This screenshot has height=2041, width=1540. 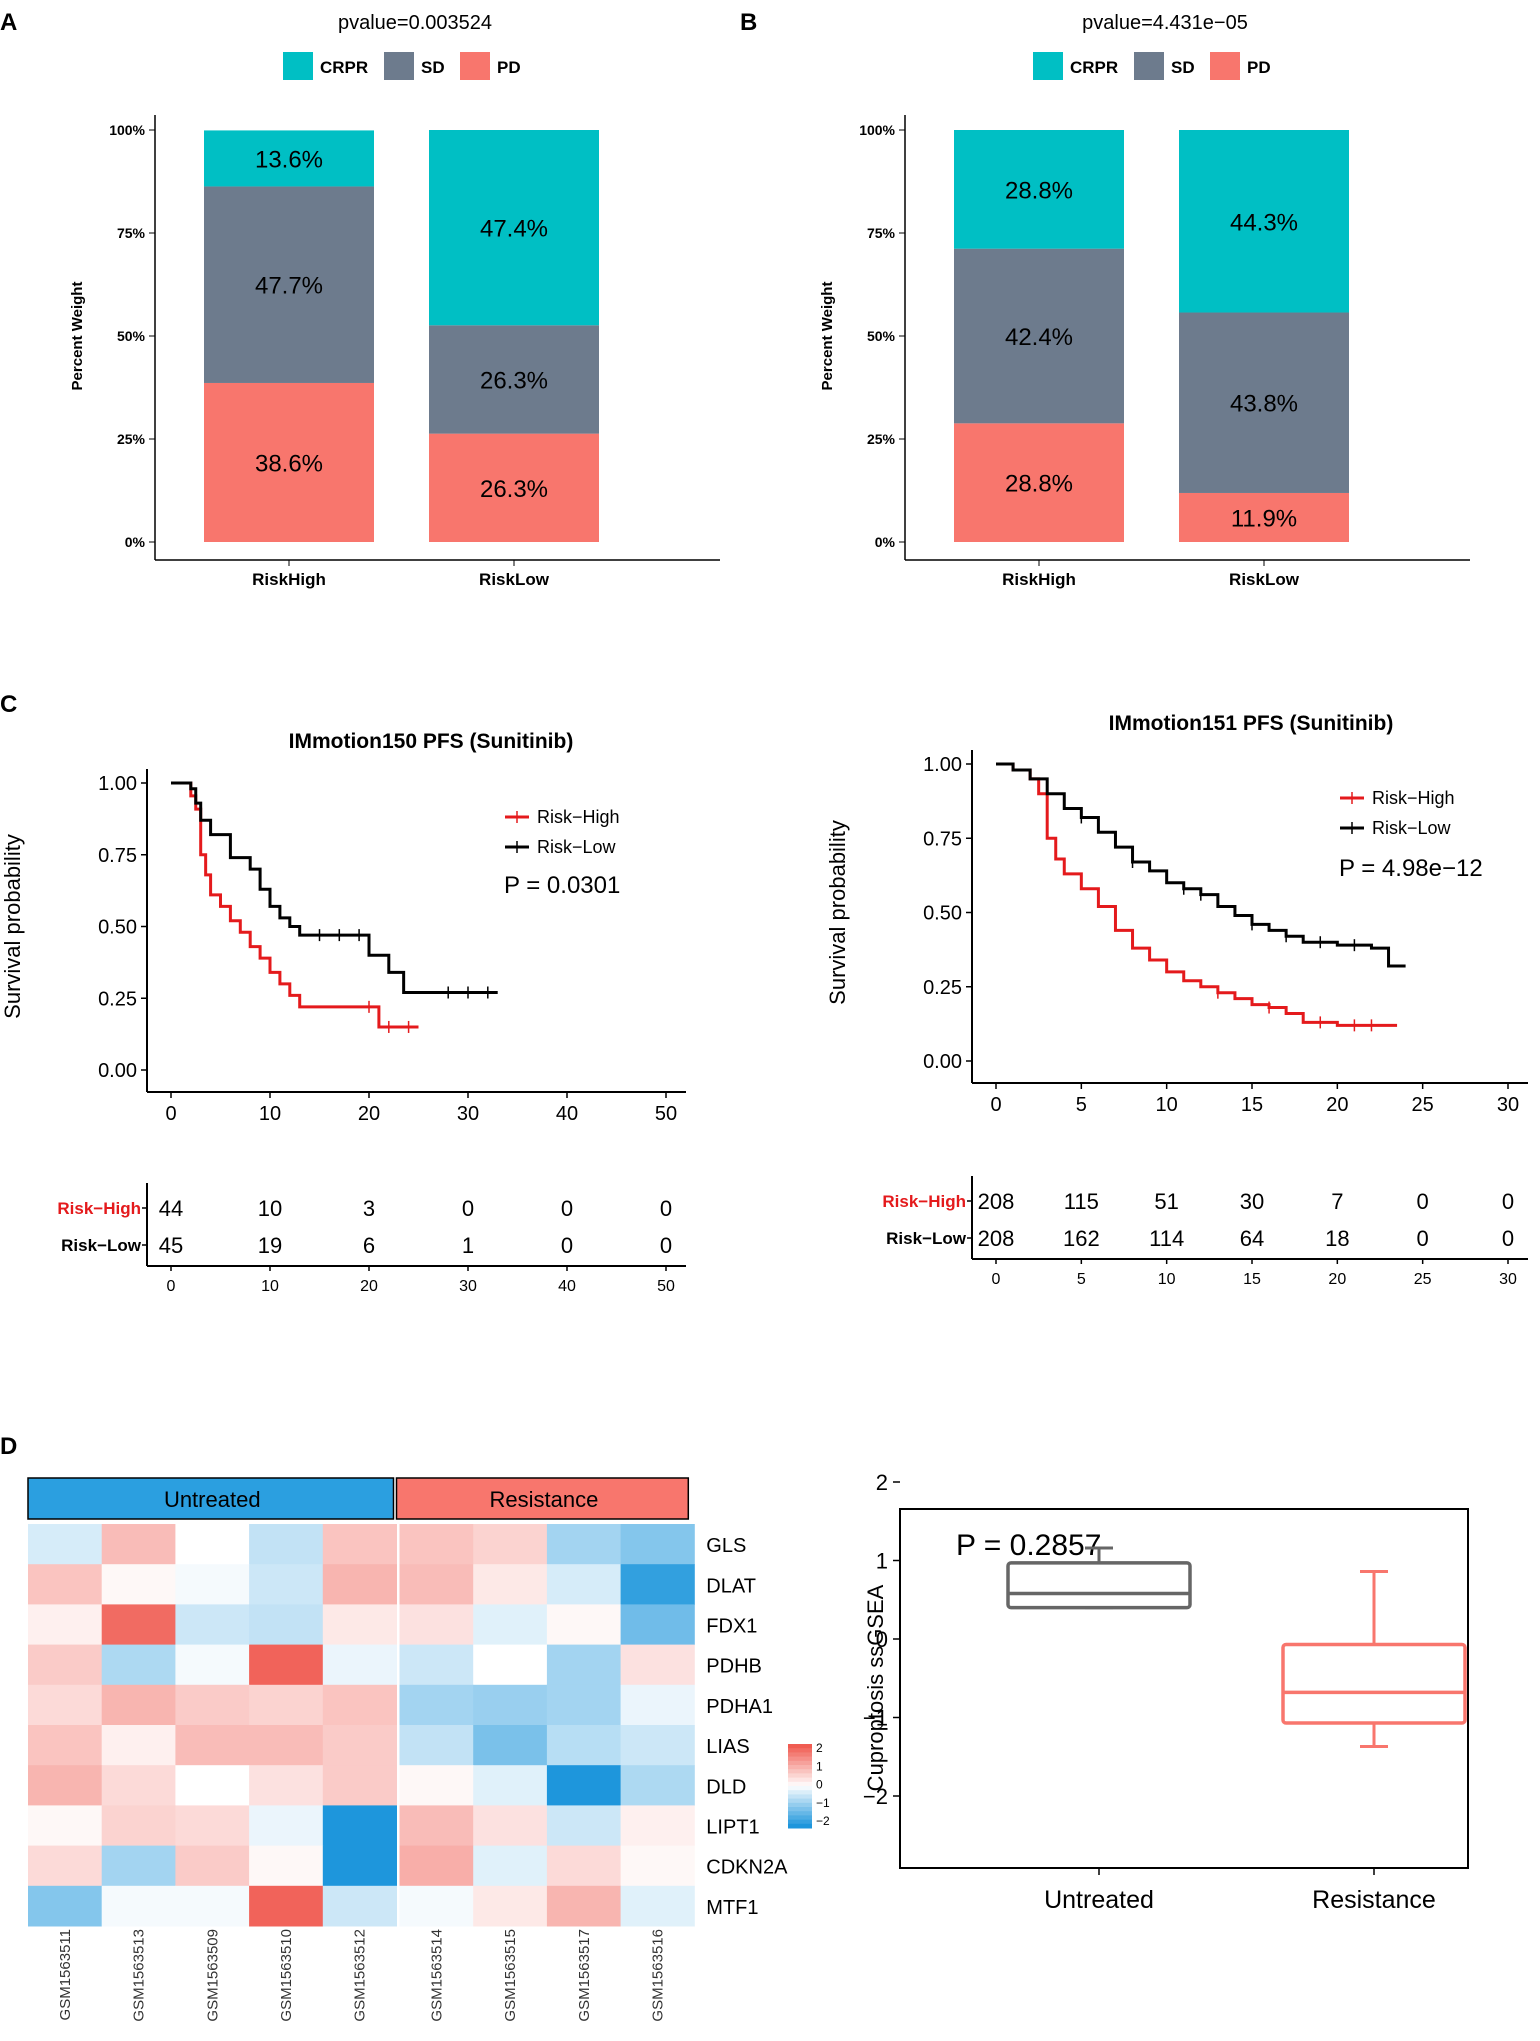 What do you see at coordinates (514, 228) in the screenshot?
I see `bar-crpr-risklow` at bounding box center [514, 228].